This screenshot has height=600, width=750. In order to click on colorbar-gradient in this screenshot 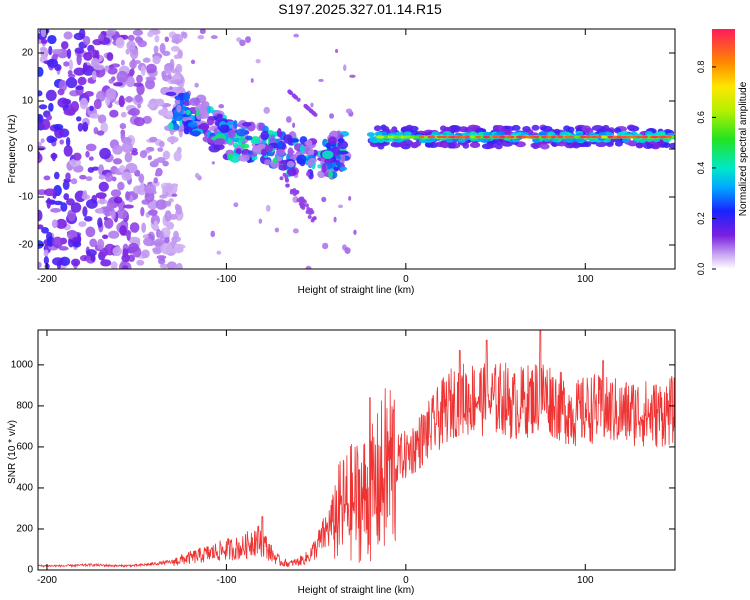, I will do `click(723, 149)`.